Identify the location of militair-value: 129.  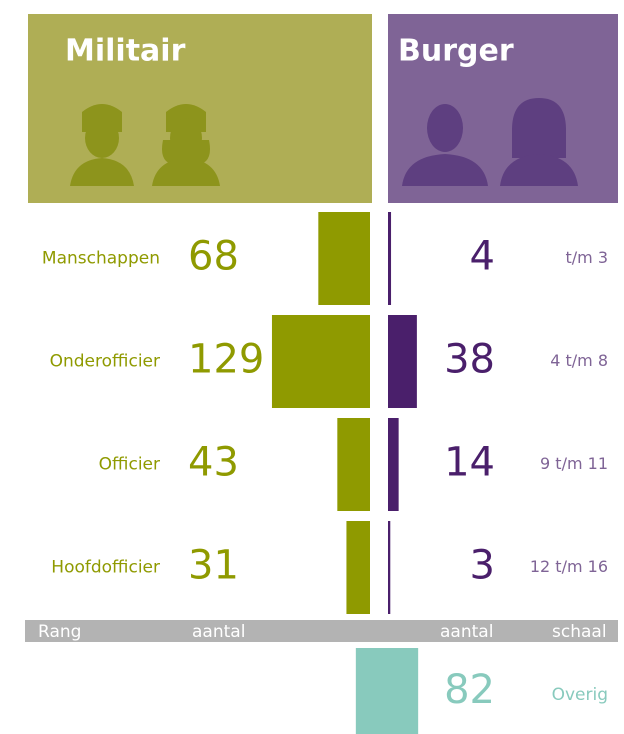
(226, 360).